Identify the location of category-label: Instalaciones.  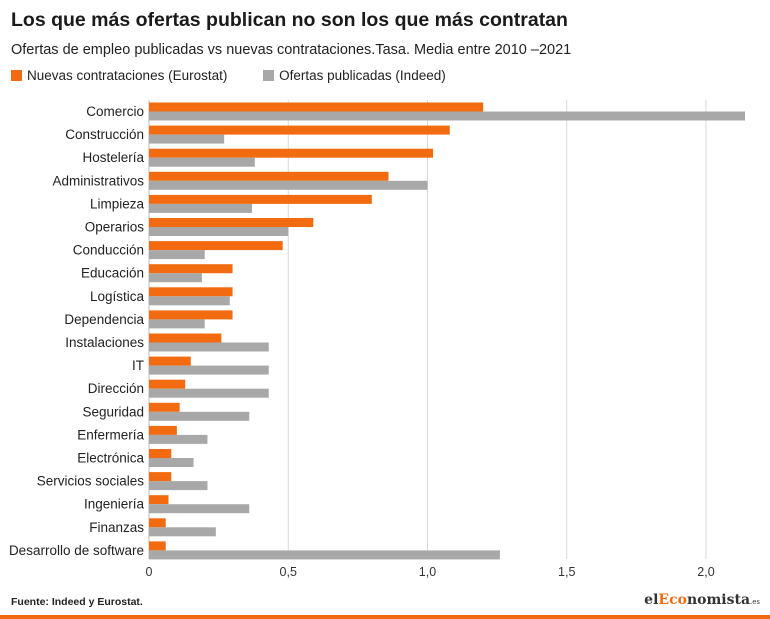
(104, 342).